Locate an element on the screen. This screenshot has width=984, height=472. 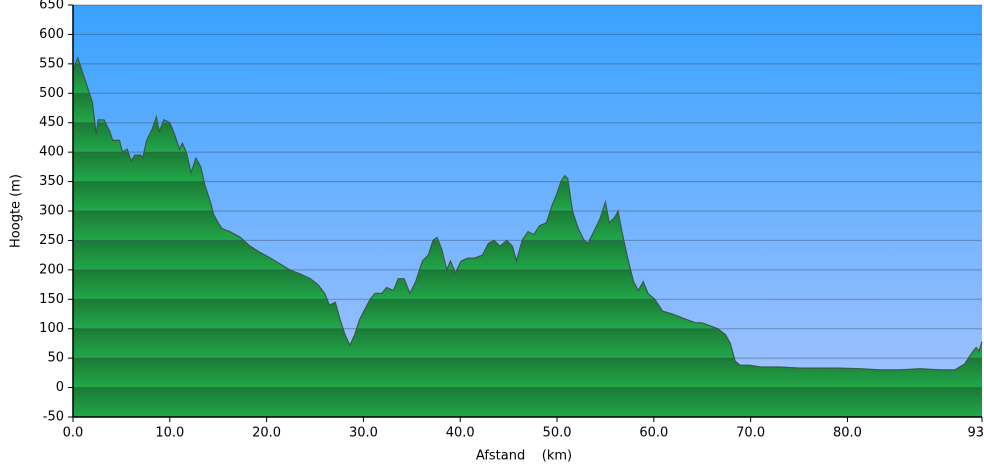
y-tick-label: 600 is located at coordinates (51, 34).